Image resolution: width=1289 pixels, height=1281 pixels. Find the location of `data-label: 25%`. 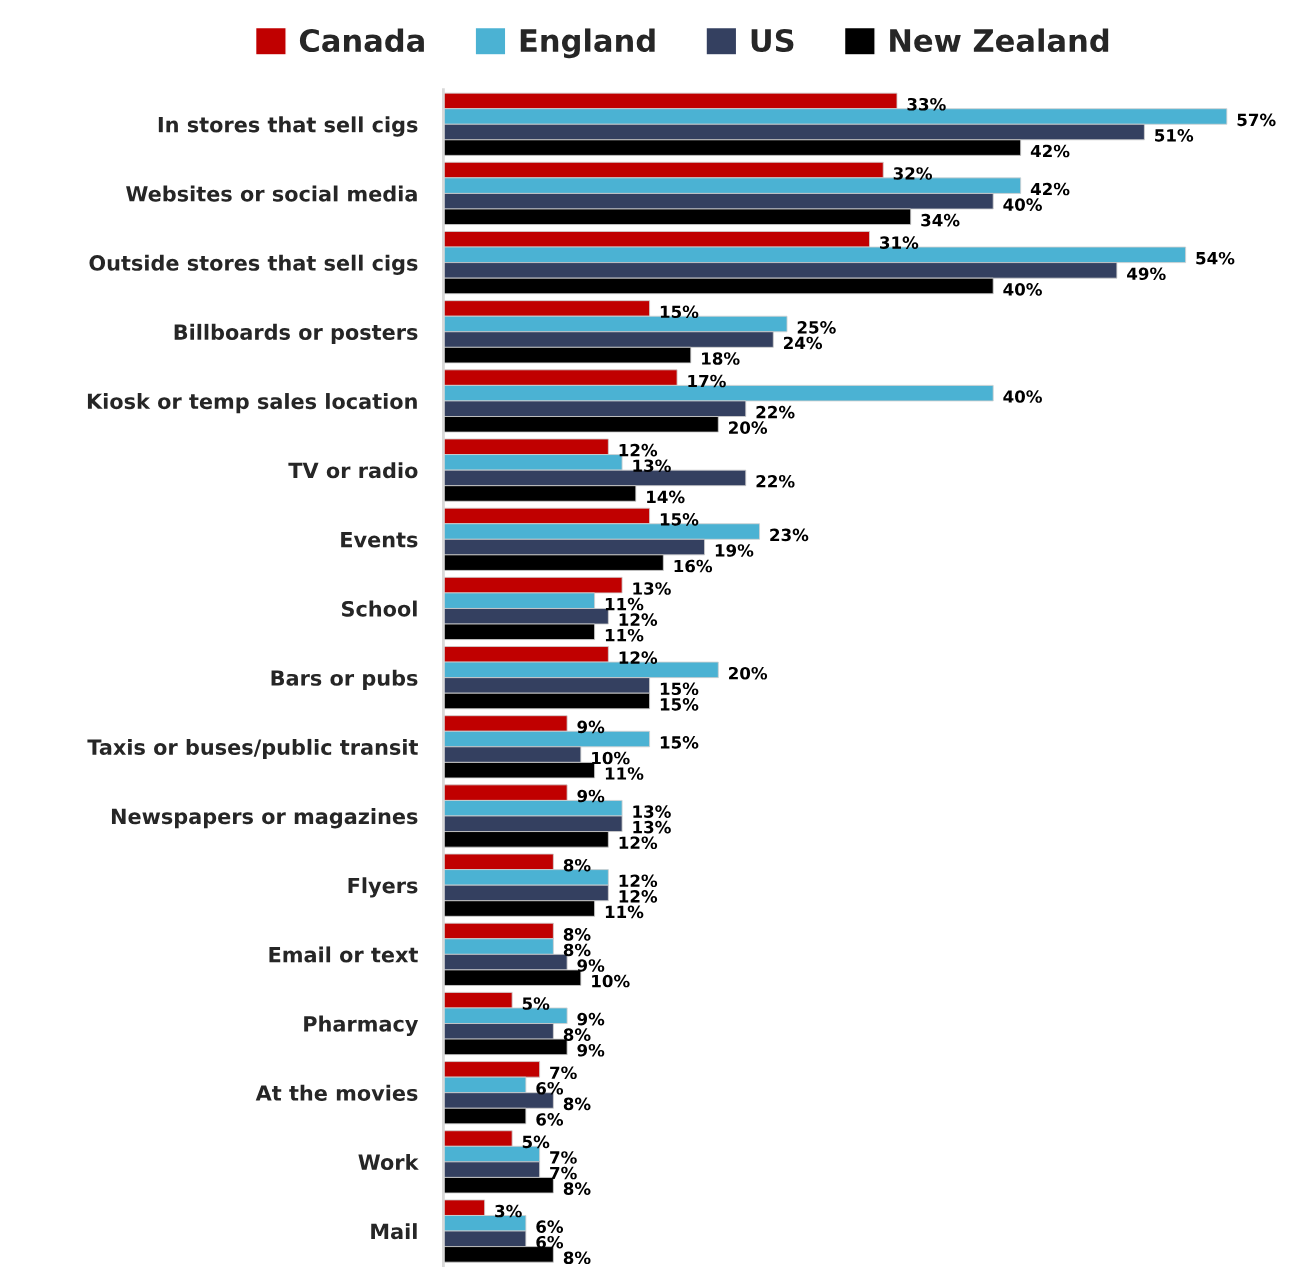

data-label: 25% is located at coordinates (816, 327).